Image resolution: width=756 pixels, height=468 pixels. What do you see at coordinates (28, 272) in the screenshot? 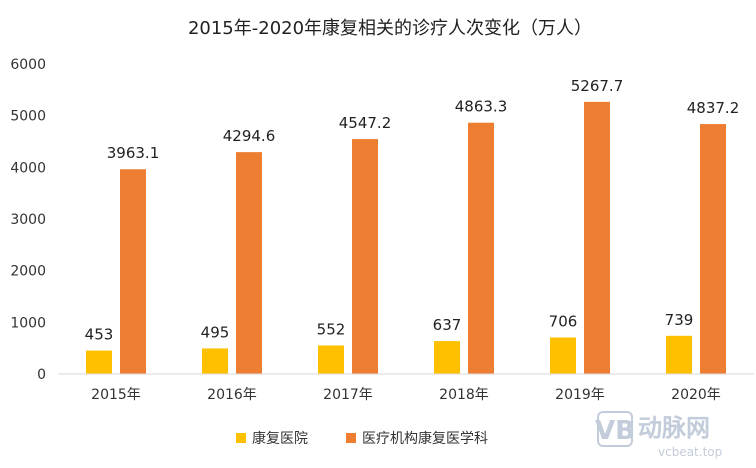
I see `y-tick-label: 2000` at bounding box center [28, 272].